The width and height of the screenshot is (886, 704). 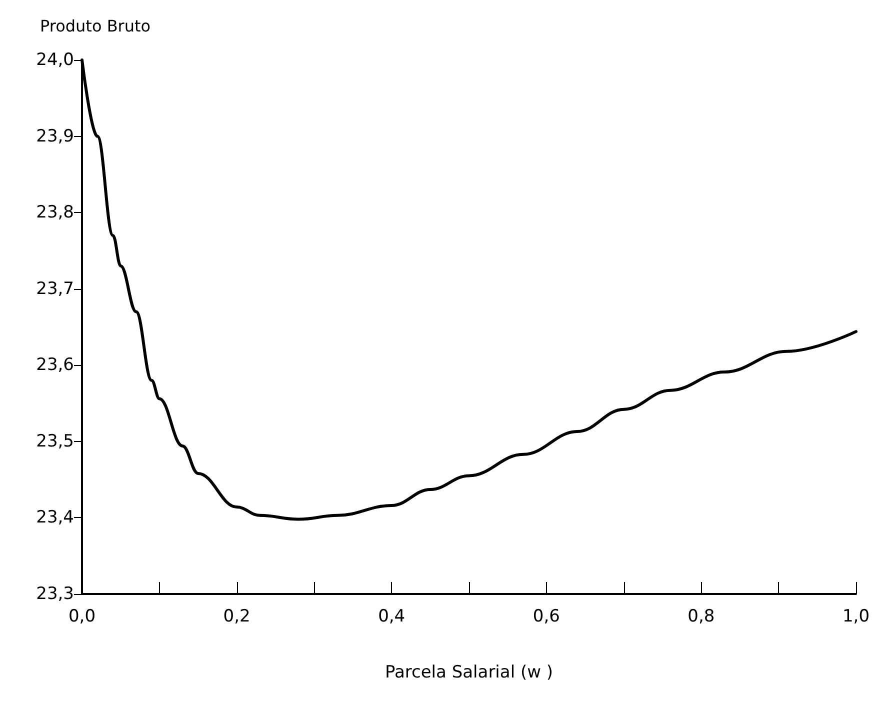 I want to click on x-tick-label: 0,6, so click(x=546, y=616).